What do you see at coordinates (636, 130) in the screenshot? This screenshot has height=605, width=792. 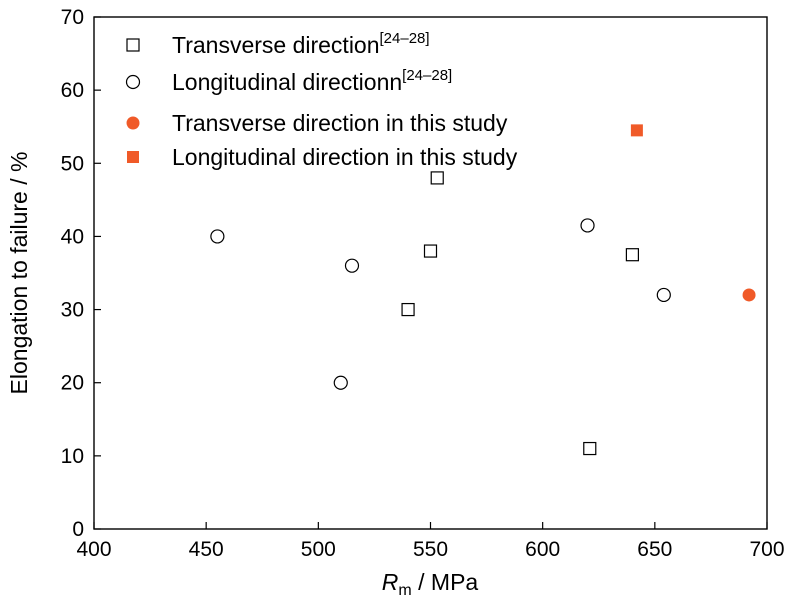 I see `filled-square-data-point` at bounding box center [636, 130].